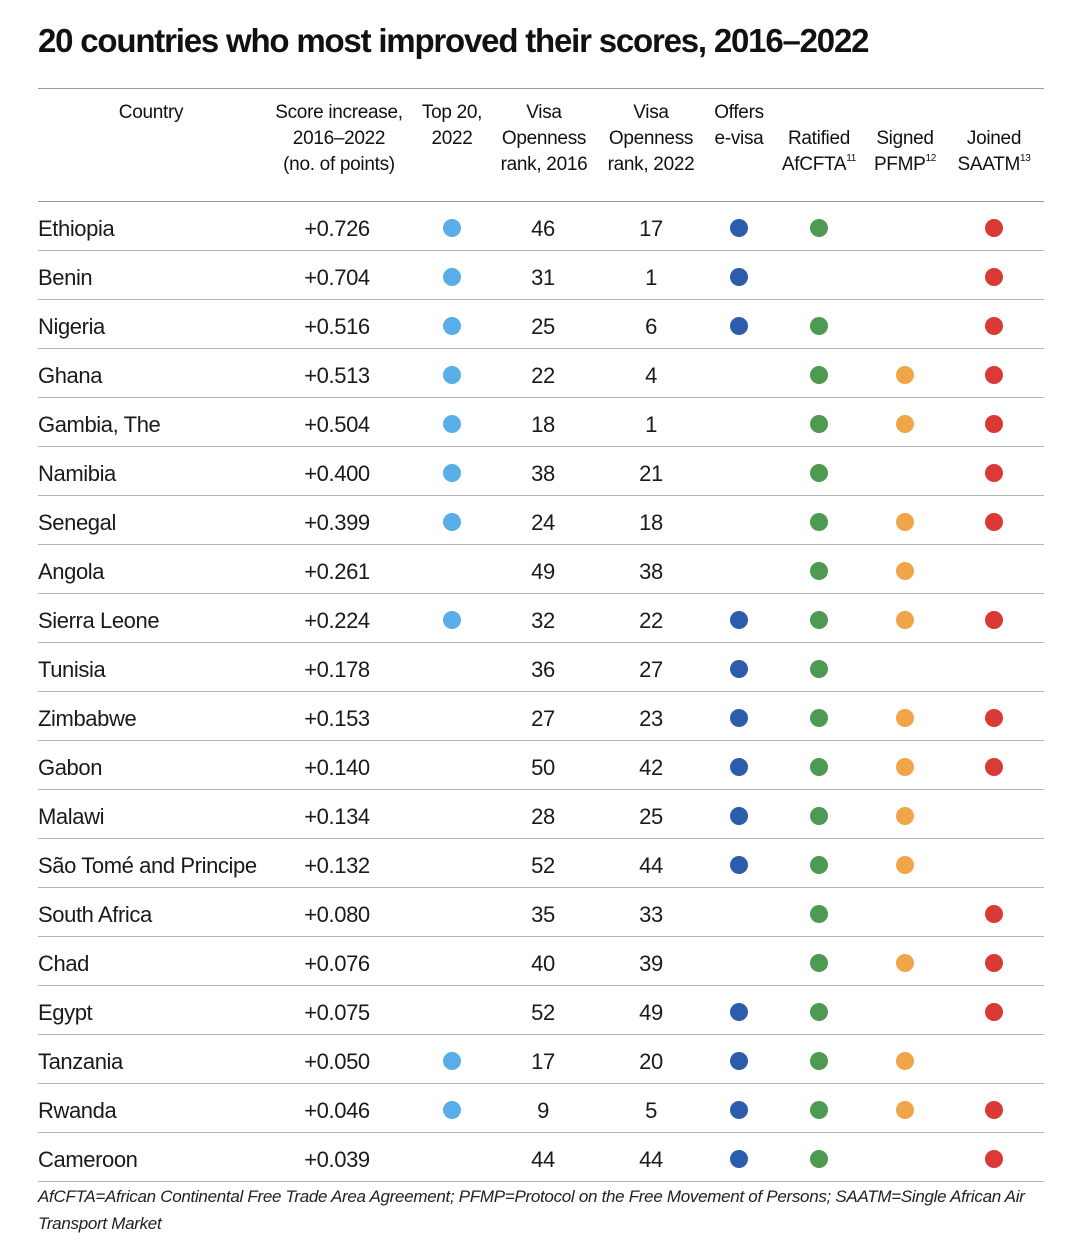 The image size is (1076, 1246). What do you see at coordinates (651, 473) in the screenshot?
I see `visa-rank-2022-cell: 21` at bounding box center [651, 473].